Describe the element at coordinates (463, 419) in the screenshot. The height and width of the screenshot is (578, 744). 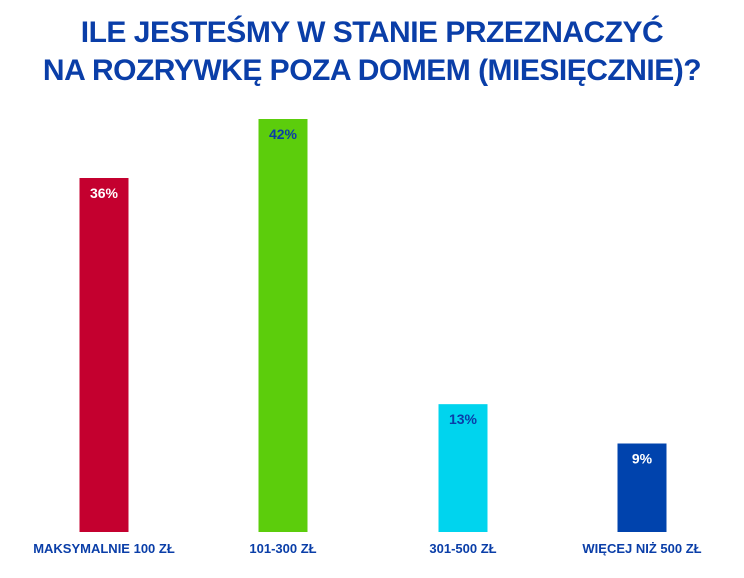
I see `bar-value-label-3: 13%` at that location.